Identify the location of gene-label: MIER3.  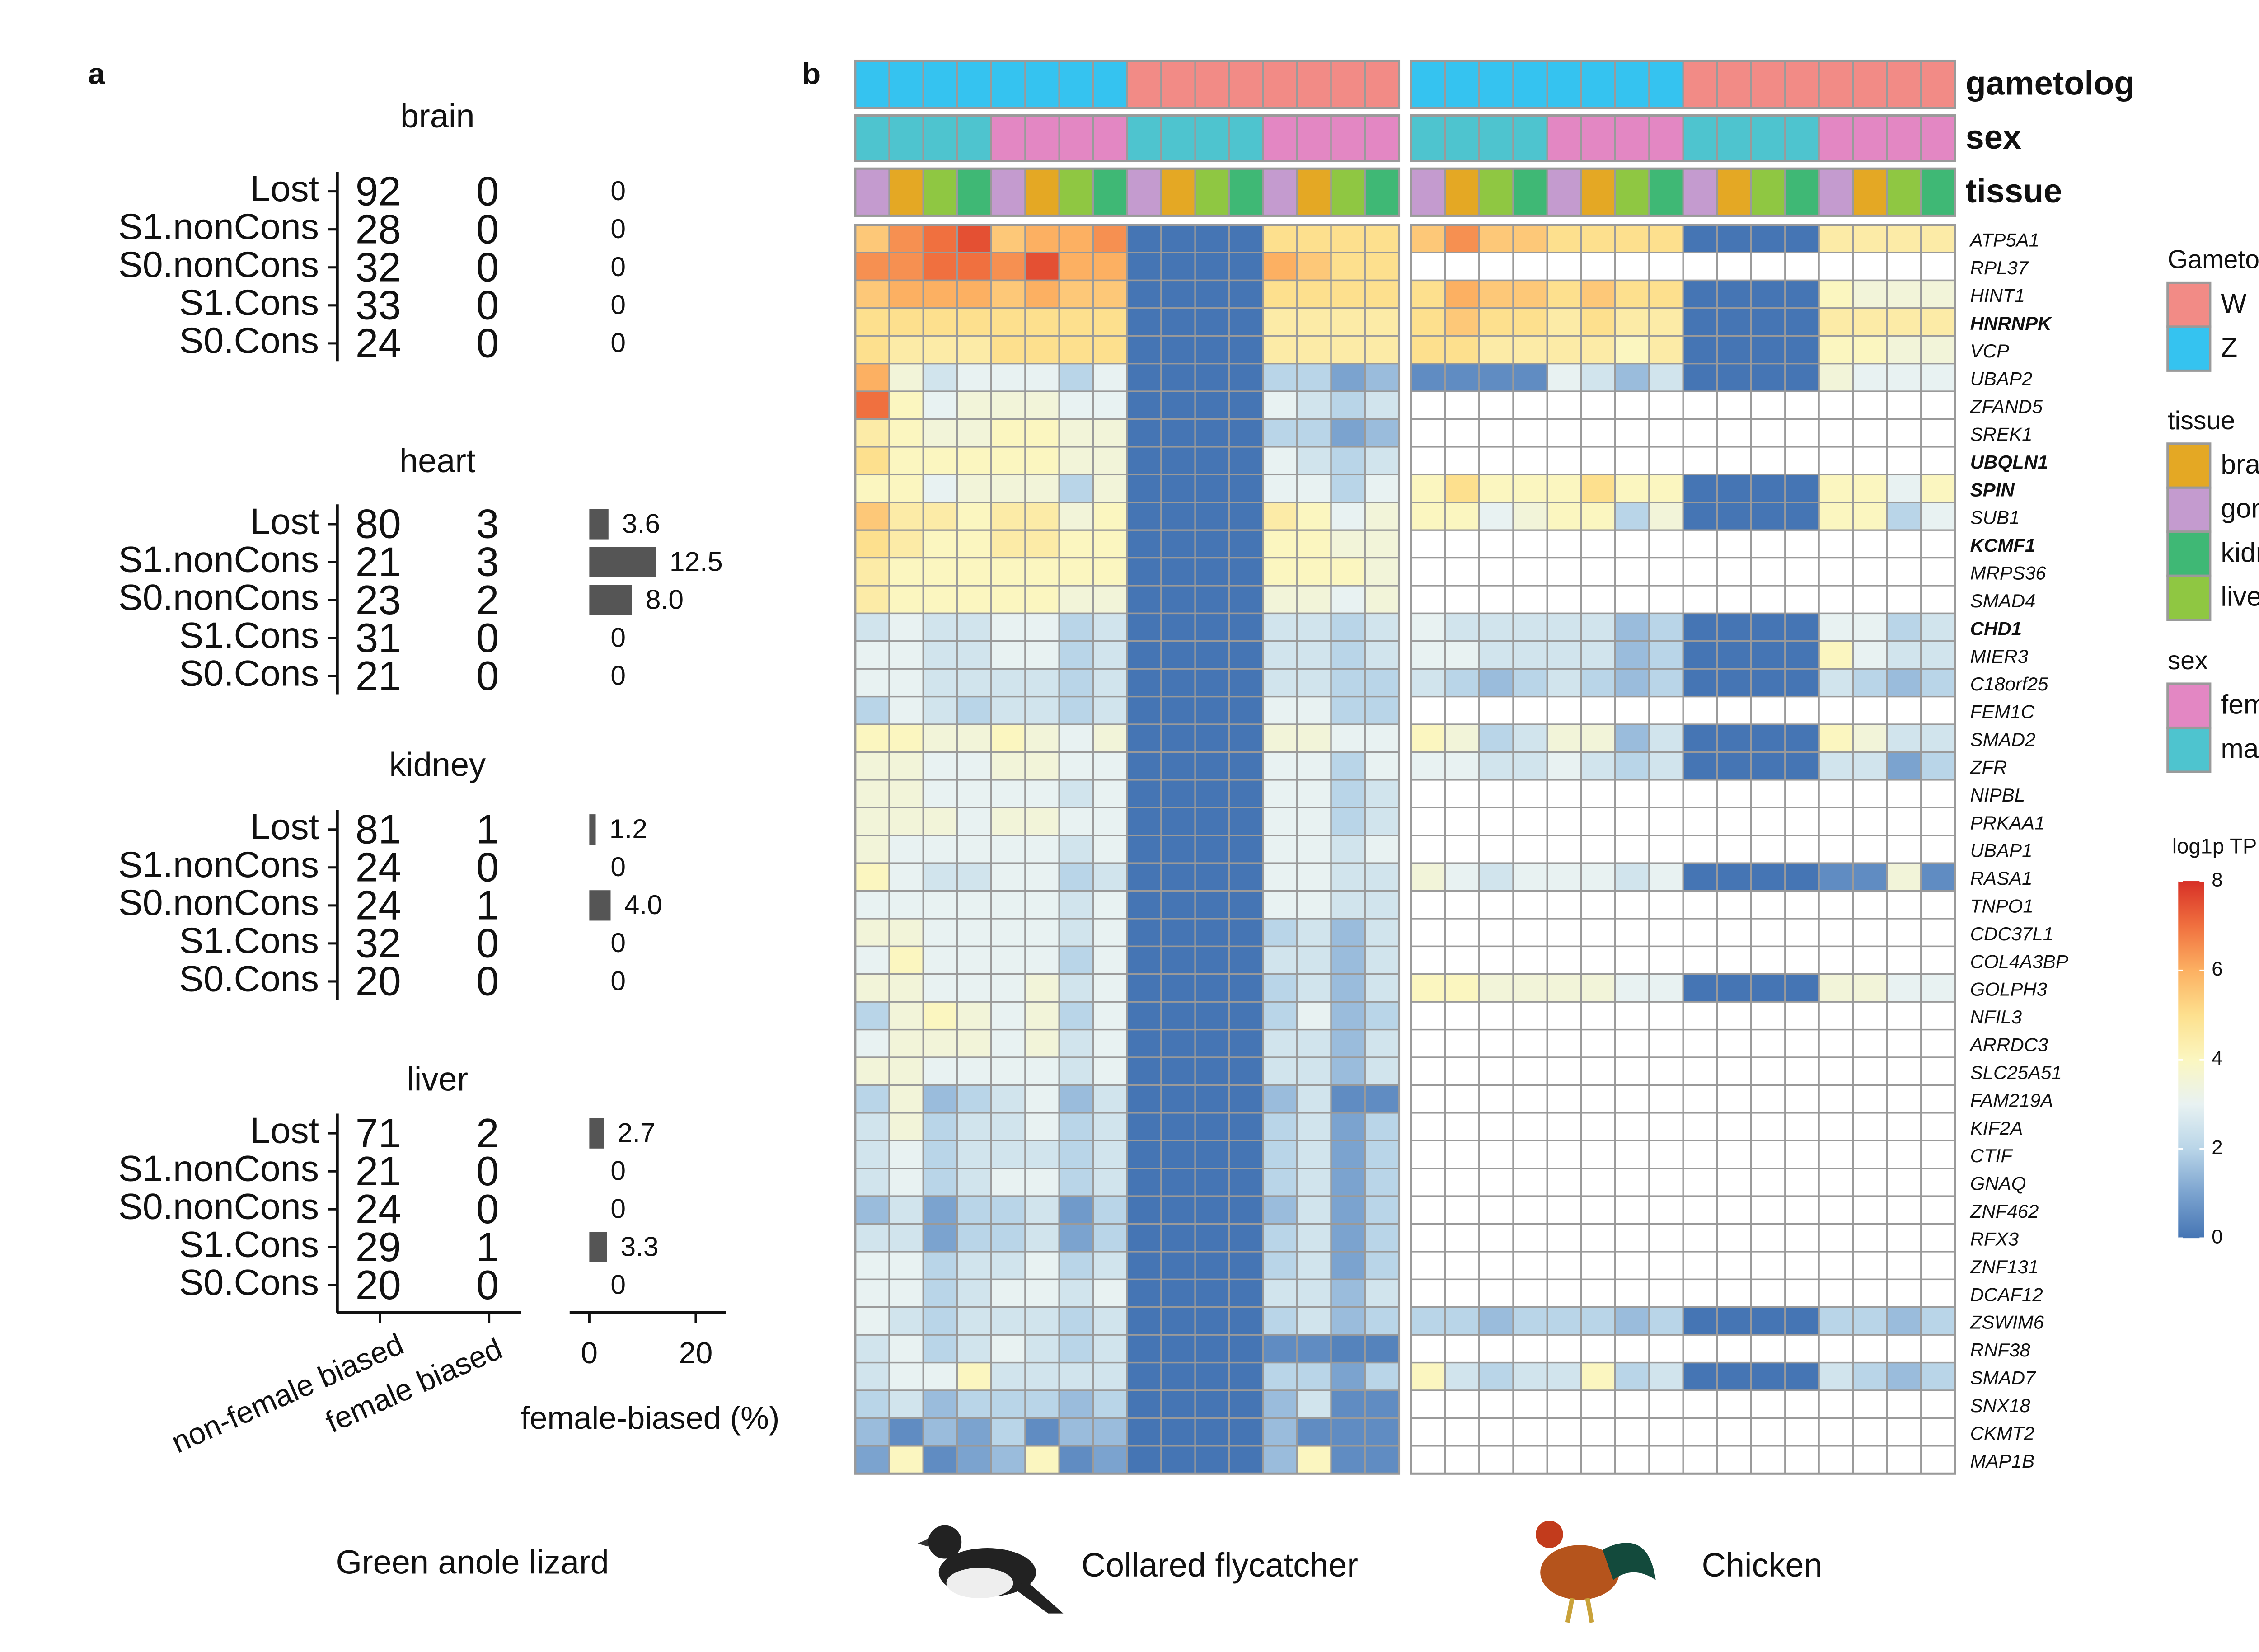
(1999, 656).